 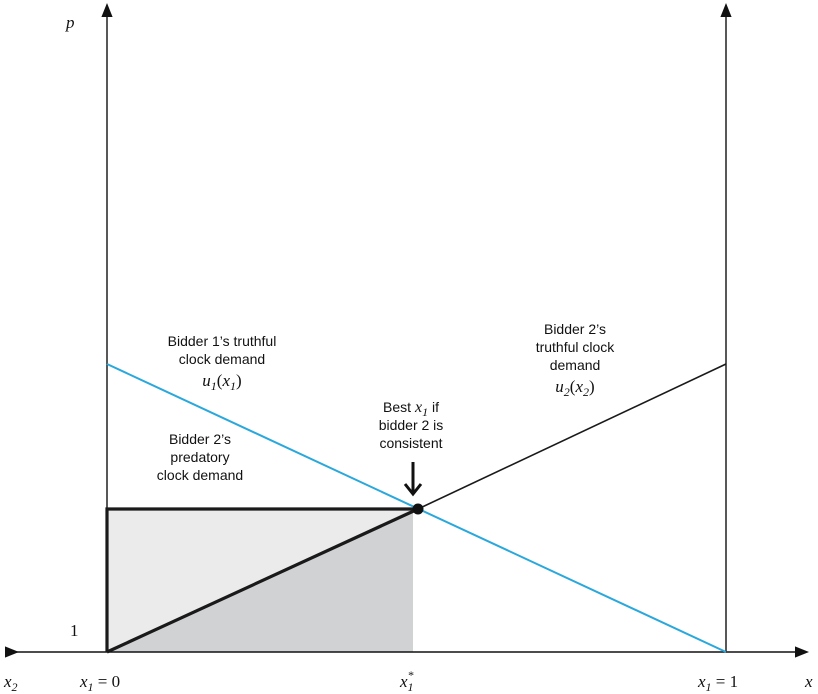 What do you see at coordinates (222, 341) in the screenshot?
I see `svg-text: Bidder 1’s truthful` at bounding box center [222, 341].